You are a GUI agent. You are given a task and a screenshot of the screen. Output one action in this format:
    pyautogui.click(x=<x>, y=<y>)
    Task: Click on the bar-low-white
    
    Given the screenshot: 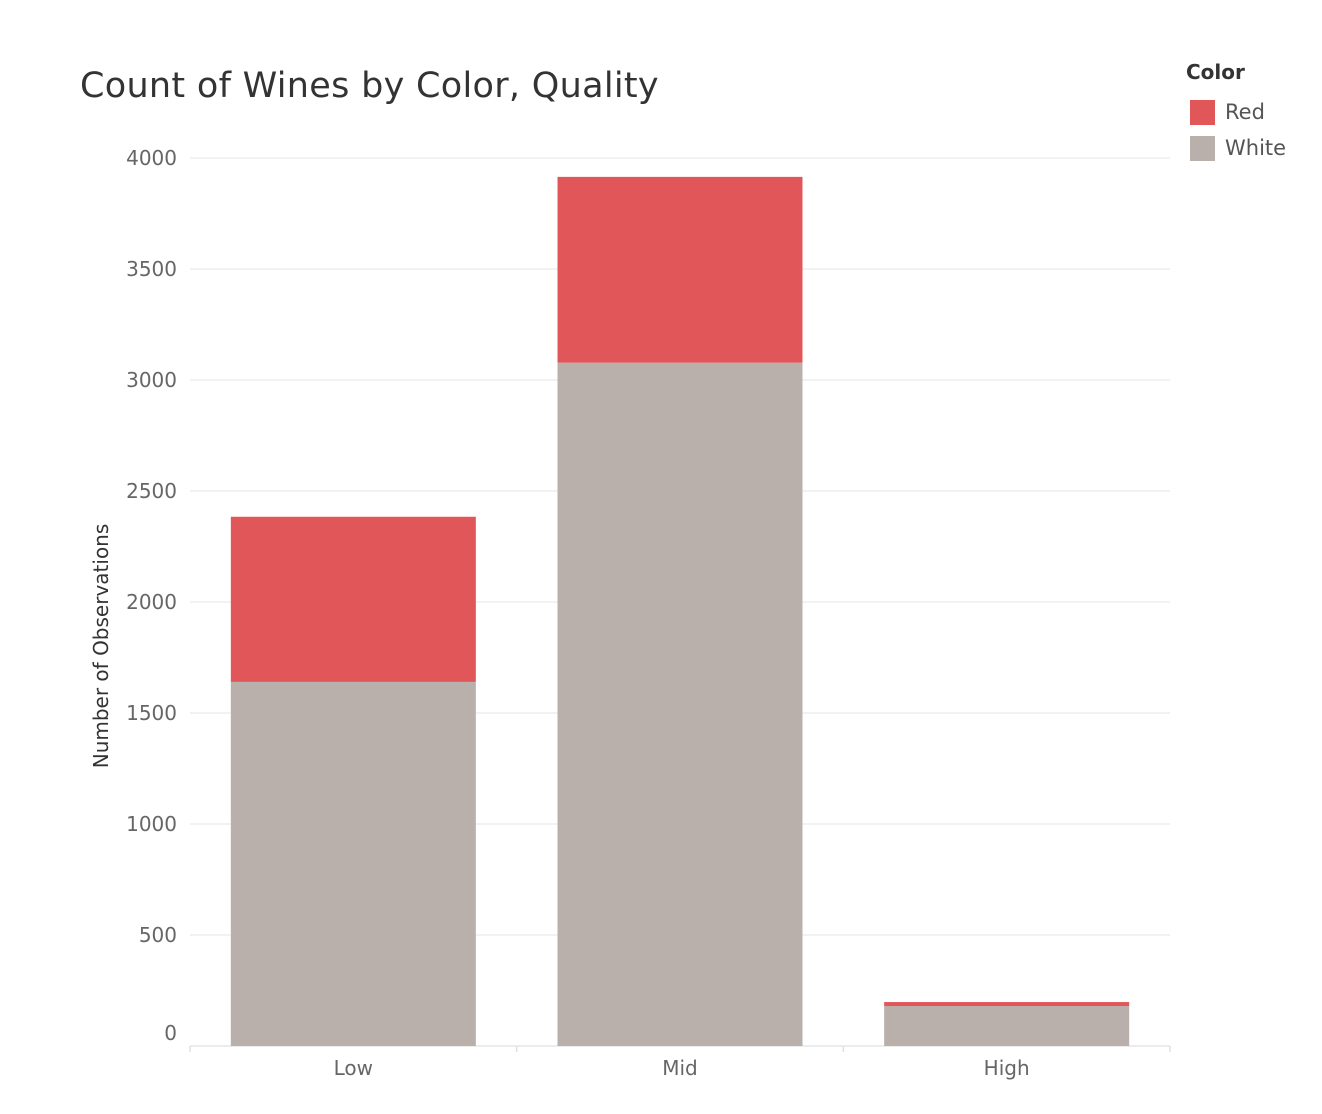 What is the action you would take?
    pyautogui.click(x=353, y=863)
    